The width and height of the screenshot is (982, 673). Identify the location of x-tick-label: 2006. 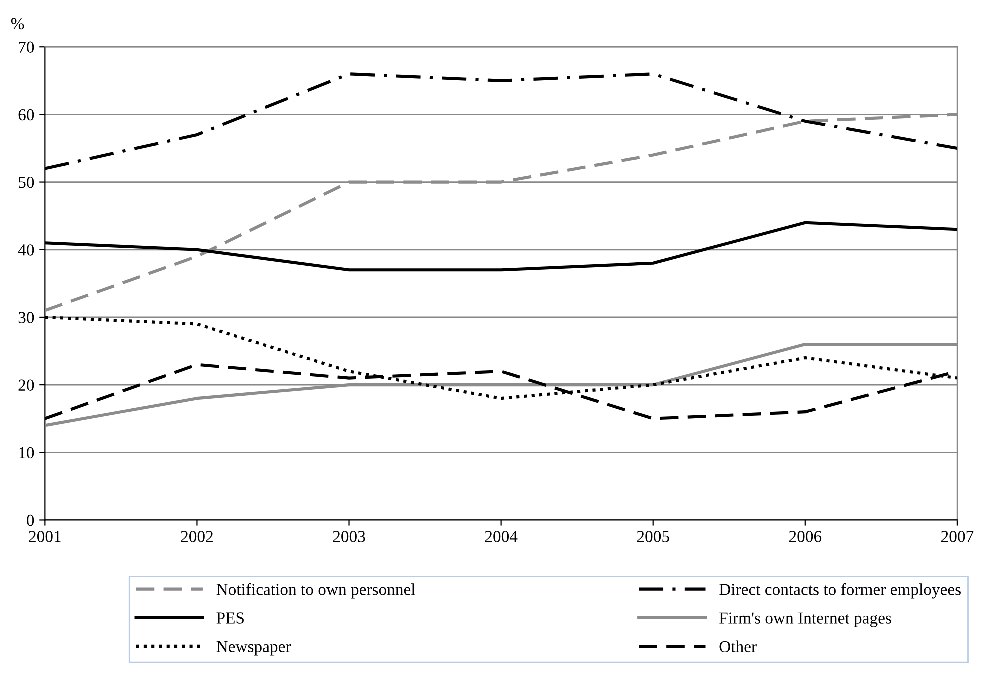
(805, 536).